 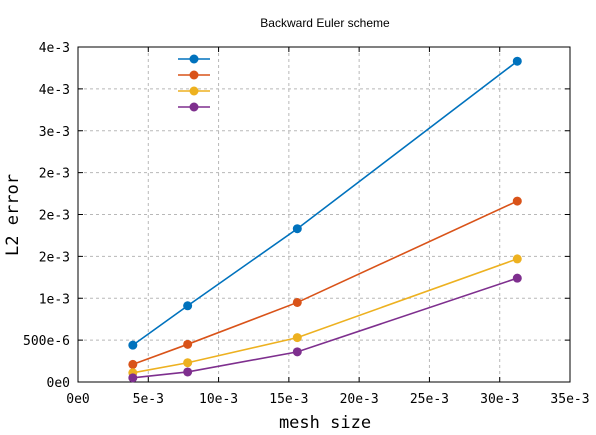 I want to click on y-axis-label: L2 error, so click(x=13, y=215).